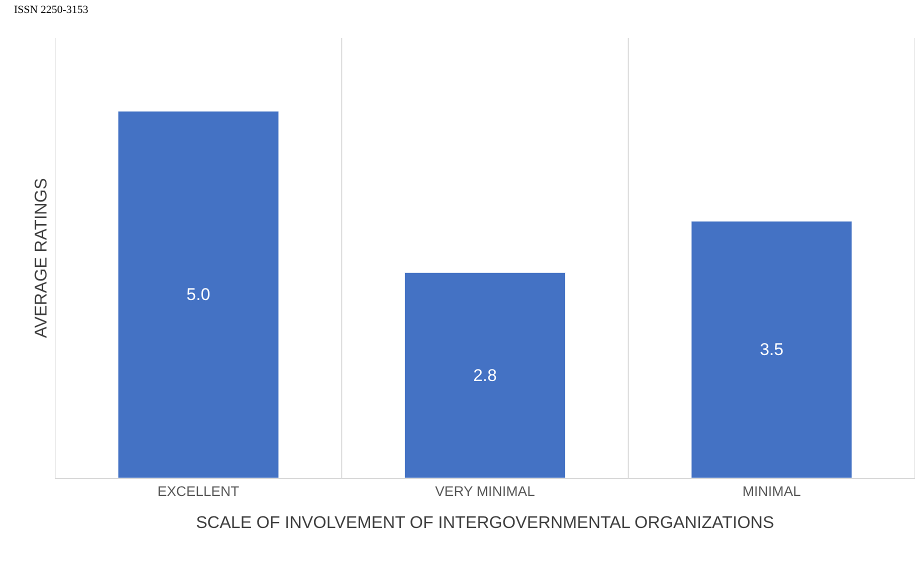 Image resolution: width=923 pixels, height=582 pixels. I want to click on data-label: 5.0, so click(198, 294).